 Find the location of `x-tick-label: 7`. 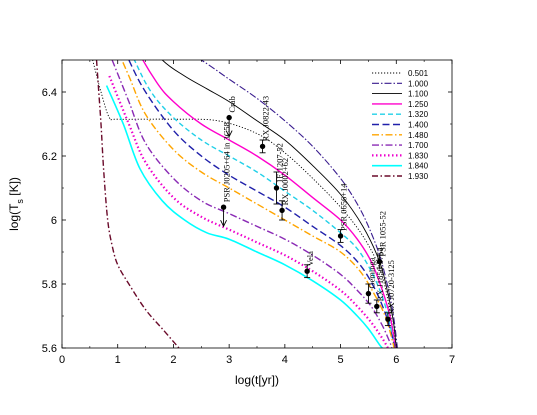

x-tick-label: 7 is located at coordinates (452, 360).